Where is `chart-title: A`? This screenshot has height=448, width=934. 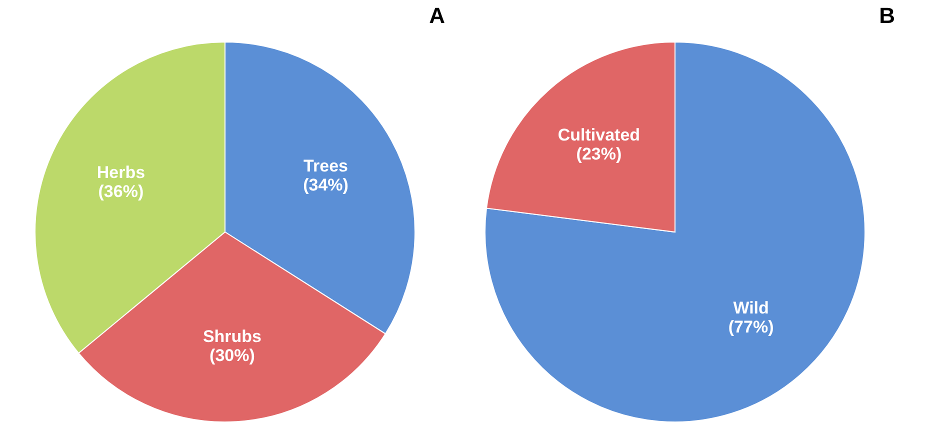
chart-title: A is located at coordinates (437, 15).